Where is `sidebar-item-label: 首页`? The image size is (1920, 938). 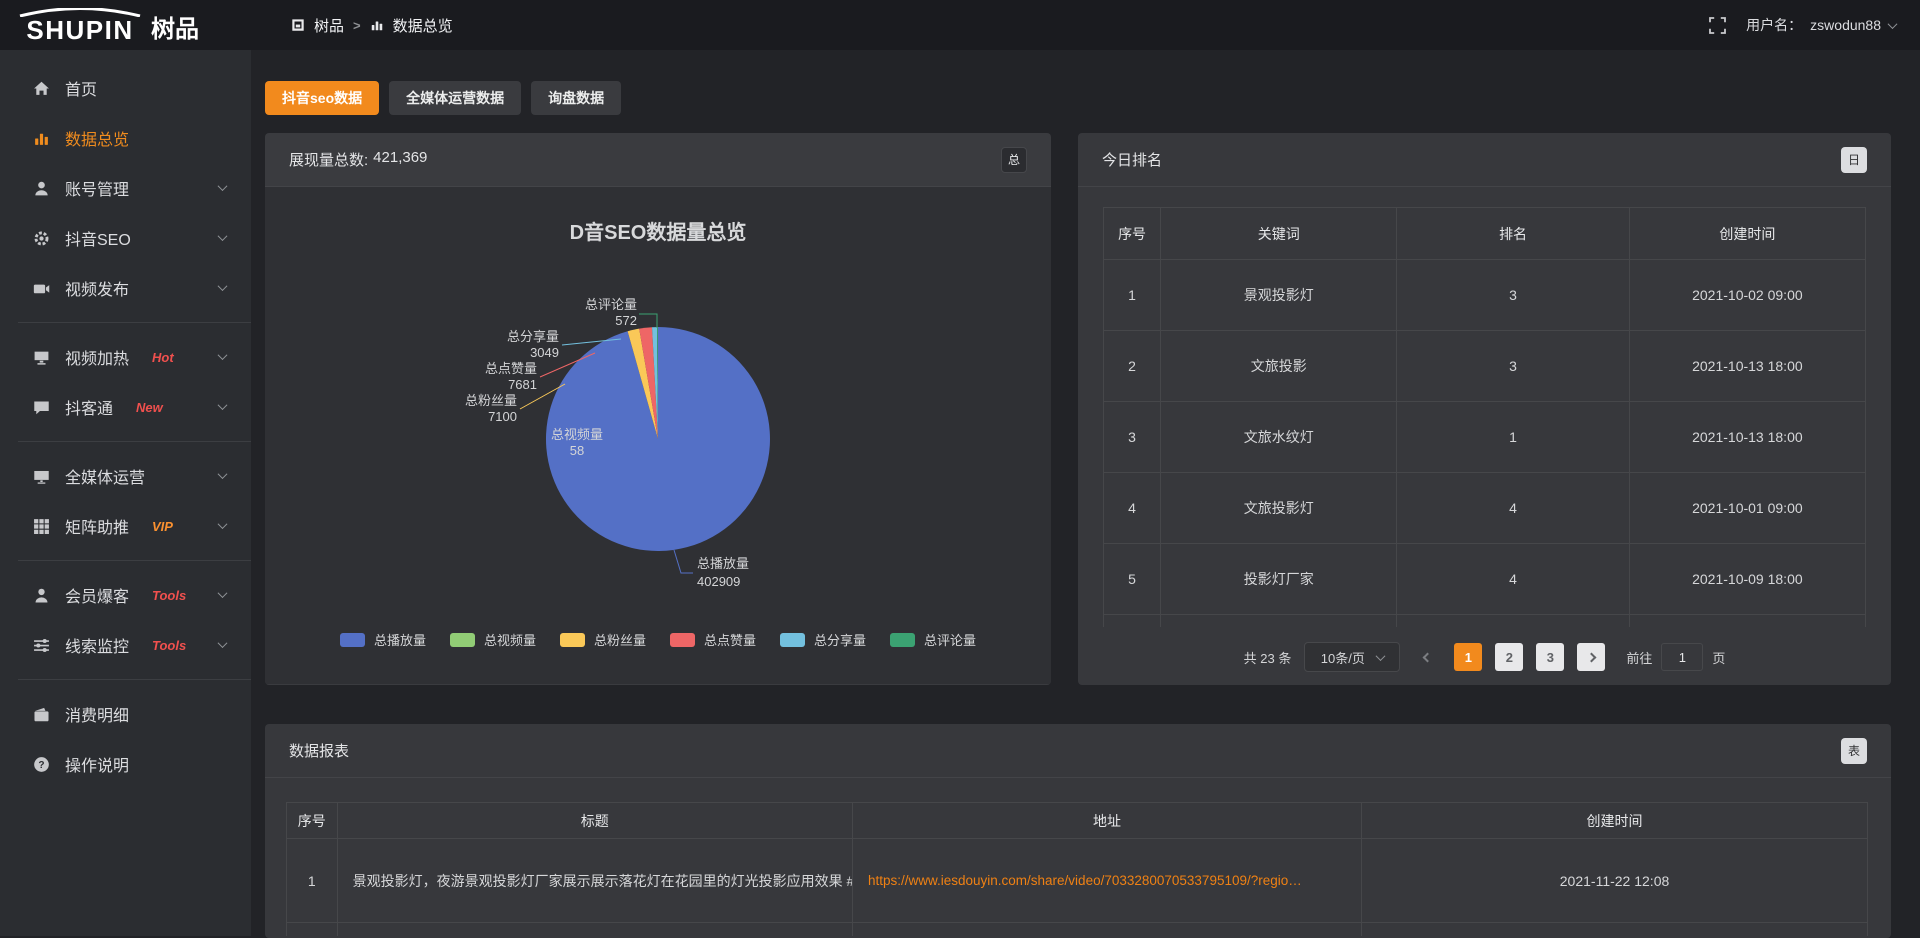
sidebar-item-label: 首页 is located at coordinates (81, 90).